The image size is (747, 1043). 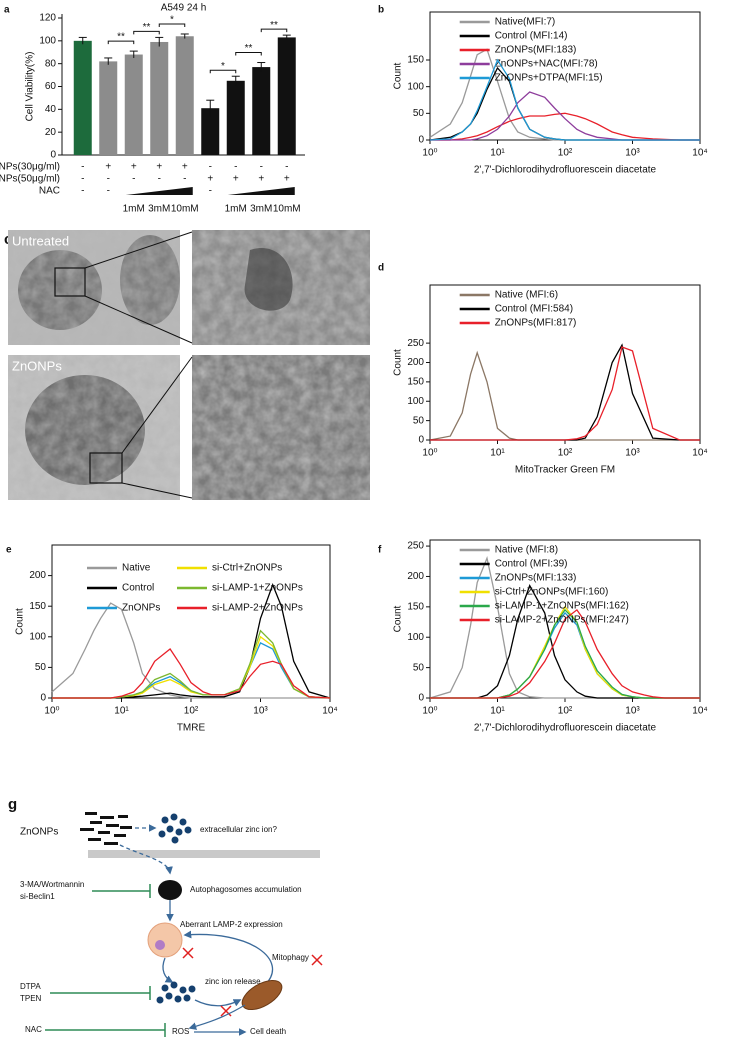 What do you see at coordinates (536, 323) in the screenshot?
I see `legend-label: ZnONPs(MFI:817)` at bounding box center [536, 323].